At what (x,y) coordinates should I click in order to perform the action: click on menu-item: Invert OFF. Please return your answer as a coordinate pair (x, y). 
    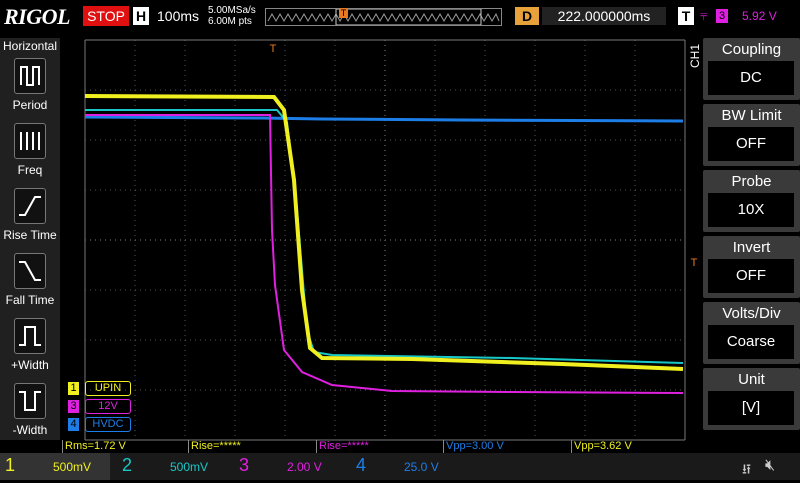
    Looking at the image, I should click on (751, 267).